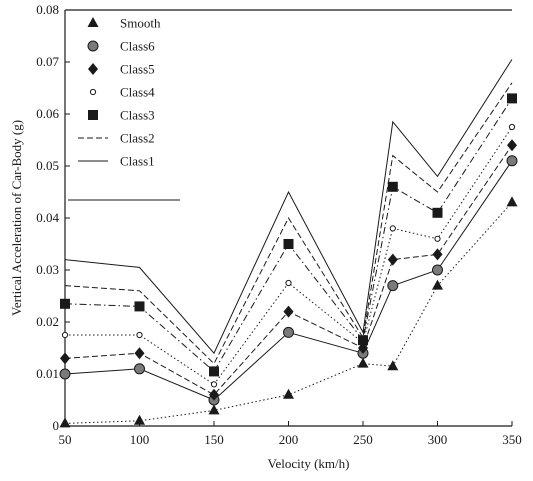  I want to click on legend-item-class2: Class2, so click(116, 138).